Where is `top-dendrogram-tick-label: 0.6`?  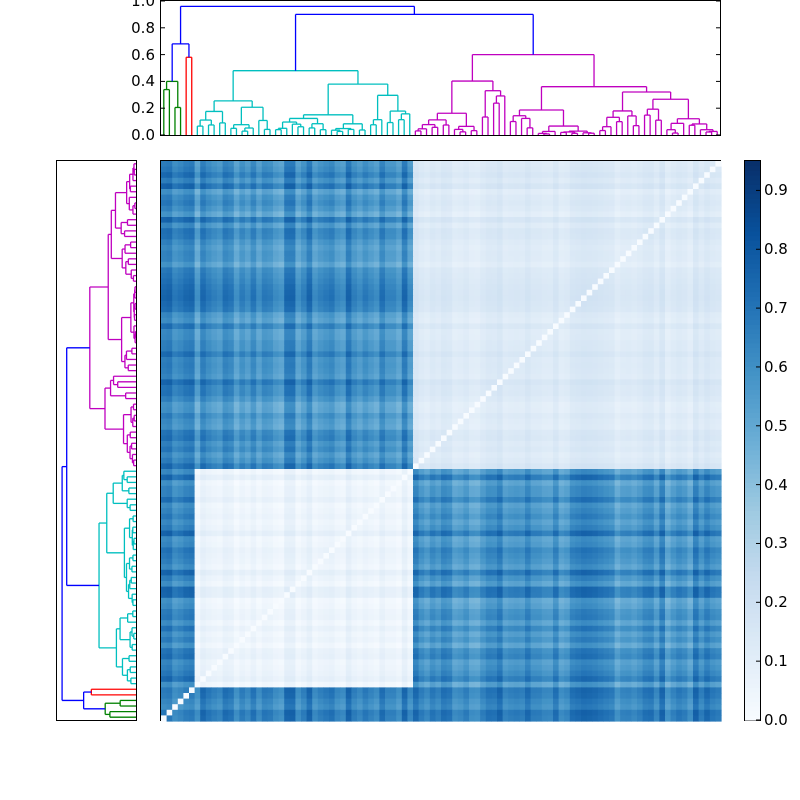 top-dendrogram-tick-label: 0.6 is located at coordinates (143, 54).